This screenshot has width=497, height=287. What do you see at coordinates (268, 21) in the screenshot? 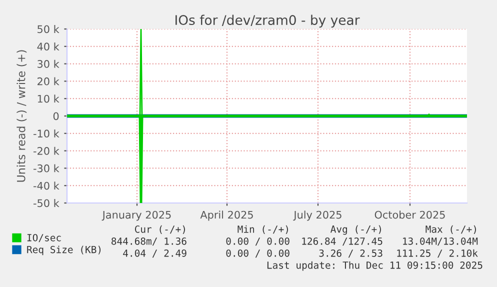
I see `chart-title: IOs for /dev/zram0 - by year` at bounding box center [268, 21].